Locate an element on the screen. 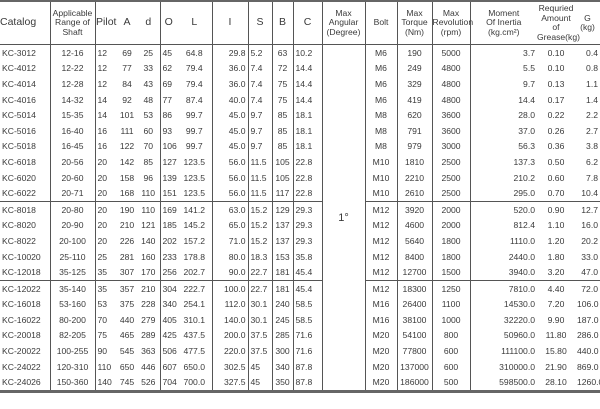 The image size is (600, 409). cell-pilot: 35 is located at coordinates (105, 272).